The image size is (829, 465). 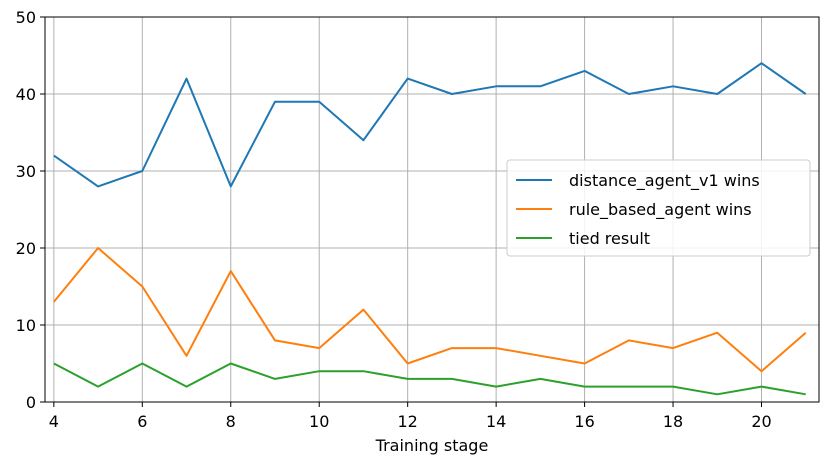 What do you see at coordinates (26, 248) in the screenshot?
I see `y-tick-label: 20` at bounding box center [26, 248].